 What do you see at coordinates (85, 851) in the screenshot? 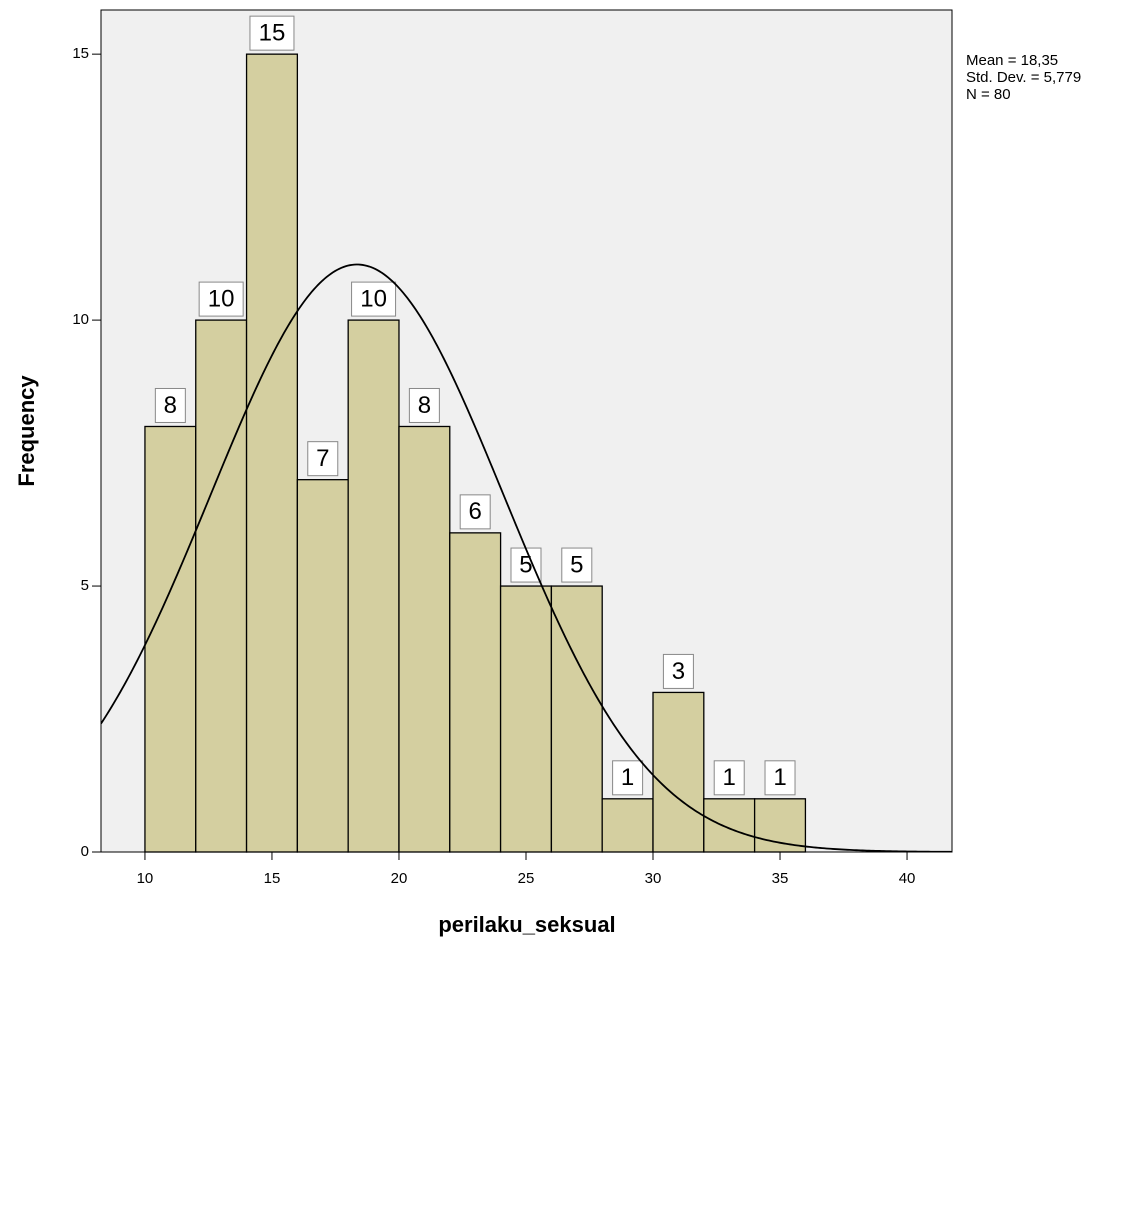
I see `y-tick-label: 0` at bounding box center [85, 851].